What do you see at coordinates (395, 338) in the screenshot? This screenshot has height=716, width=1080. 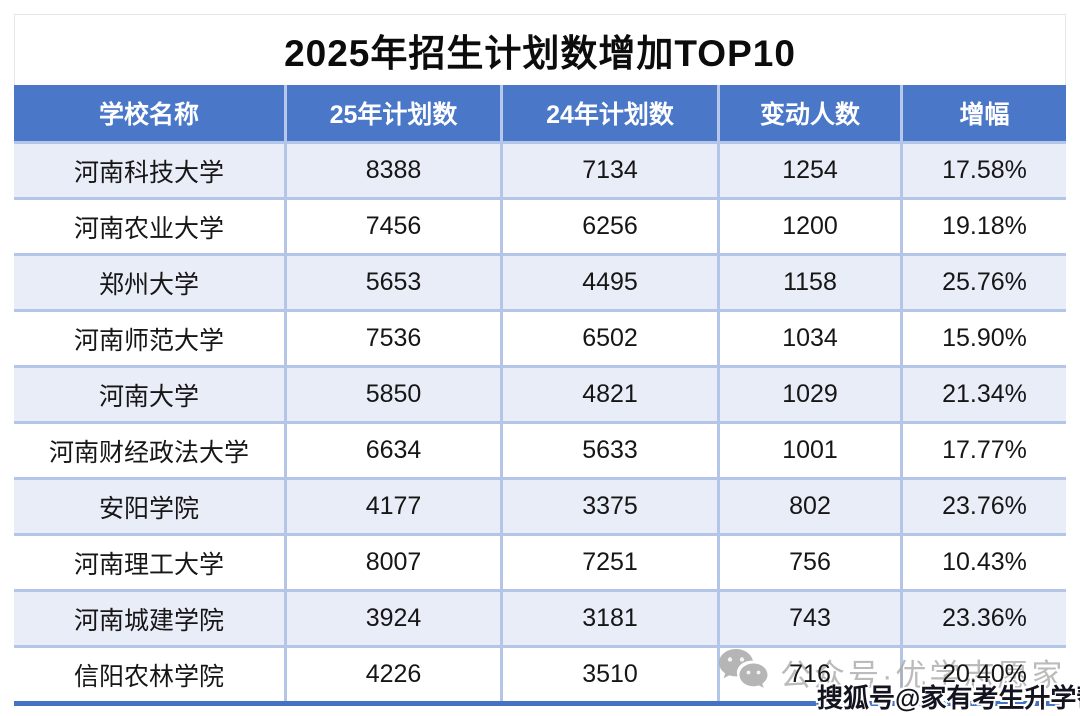 I see `cell-plan-25: 7536` at bounding box center [395, 338].